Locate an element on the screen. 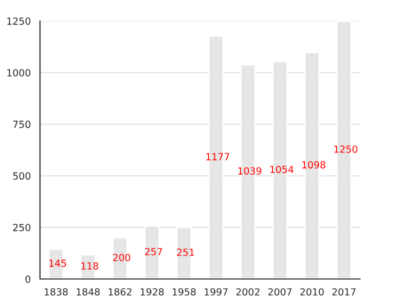  data-label: 1054 is located at coordinates (282, 170).